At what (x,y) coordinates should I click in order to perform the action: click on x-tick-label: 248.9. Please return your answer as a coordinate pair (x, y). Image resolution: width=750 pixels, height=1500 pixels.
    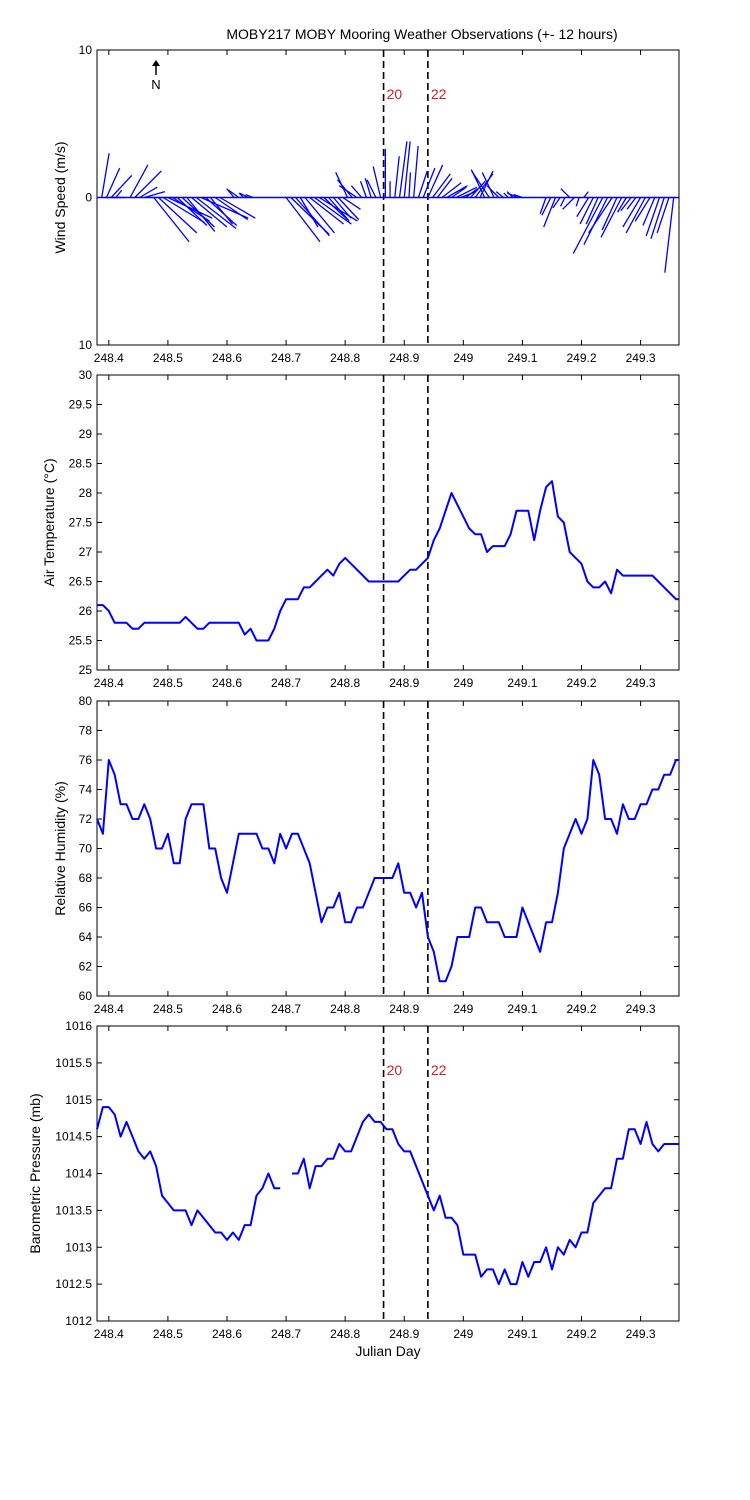
    Looking at the image, I should click on (404, 1334).